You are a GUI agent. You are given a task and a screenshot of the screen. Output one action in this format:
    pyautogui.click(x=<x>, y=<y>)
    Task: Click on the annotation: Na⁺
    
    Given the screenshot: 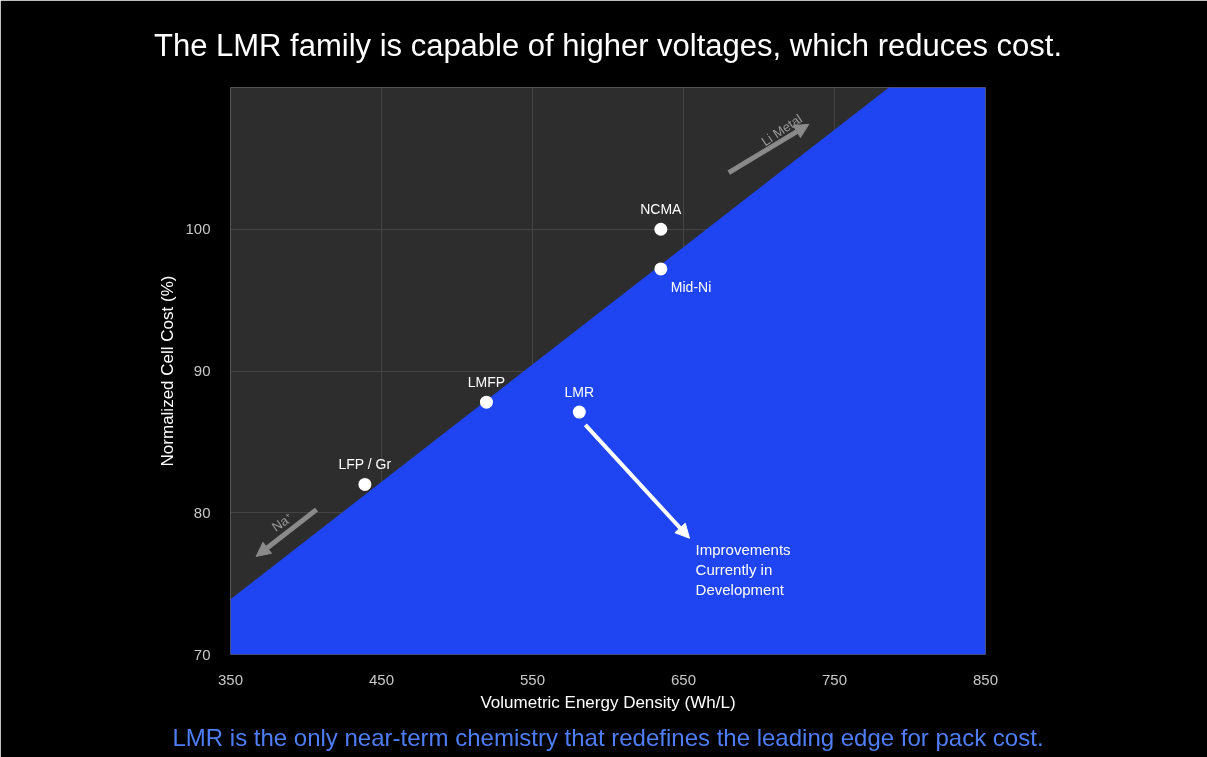 What is the action you would take?
    pyautogui.click(x=282, y=522)
    